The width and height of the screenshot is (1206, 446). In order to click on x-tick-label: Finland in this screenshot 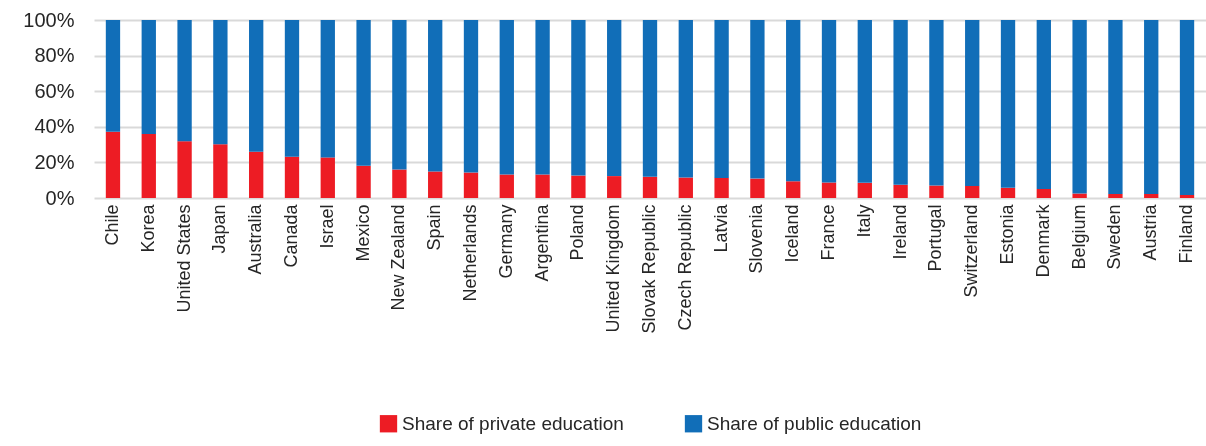, I will do `click(1186, 234)`.